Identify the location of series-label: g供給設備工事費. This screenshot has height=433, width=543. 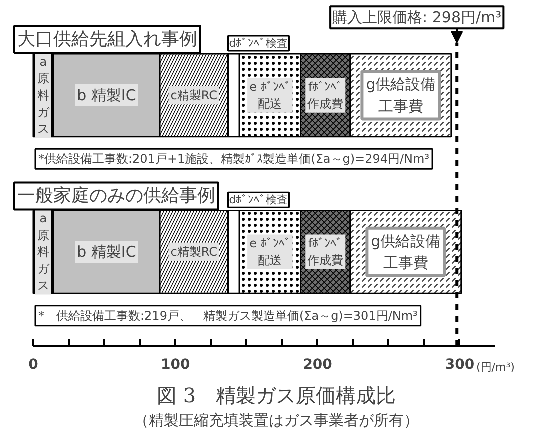
(401, 96).